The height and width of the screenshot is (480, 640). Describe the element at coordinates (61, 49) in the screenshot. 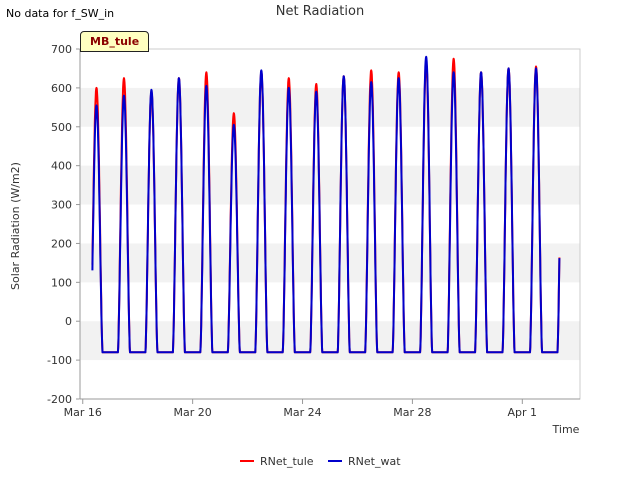

I see `y-tick-label: 700` at that location.